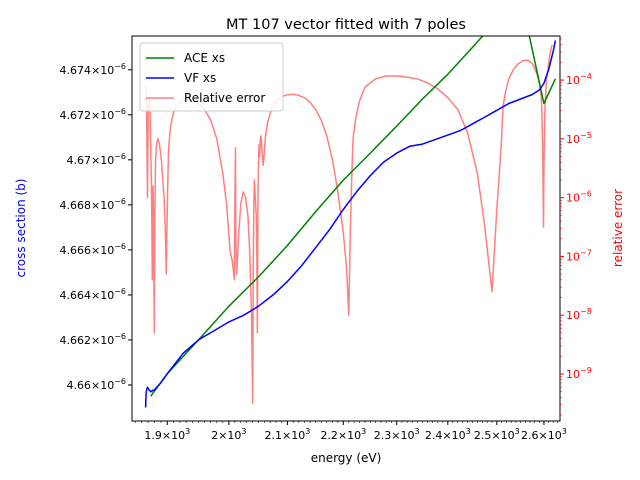 This screenshot has width=640, height=480. Describe the element at coordinates (579, 138) in the screenshot. I see `y2-tick-label: 10⁻⁵` at that location.